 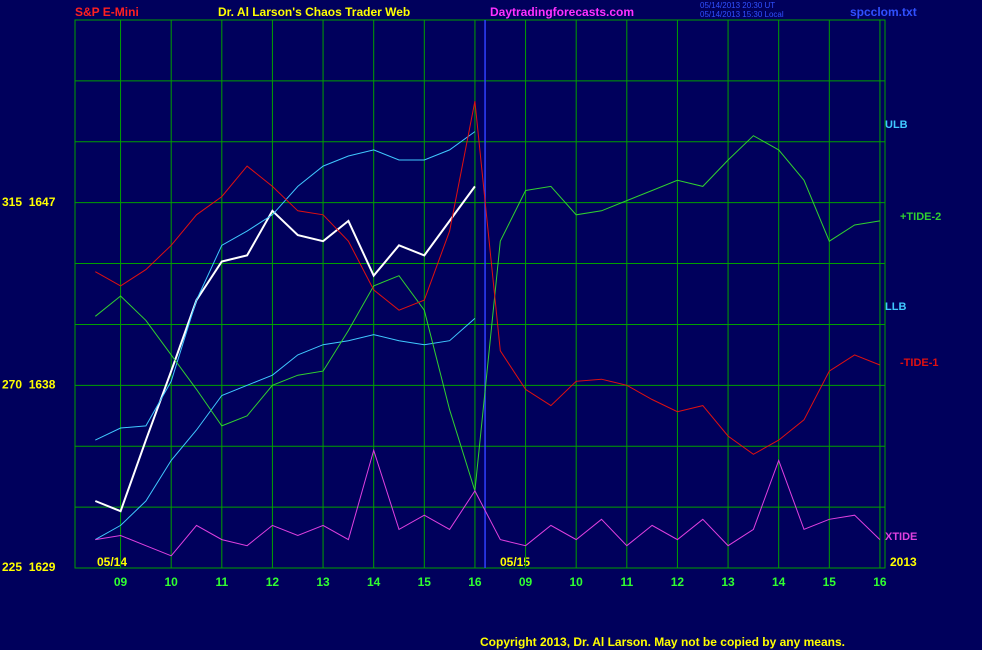 What do you see at coordinates (742, 14) in the screenshot?
I see `timestamp: 05/14/2013 15:30 Local` at bounding box center [742, 14].